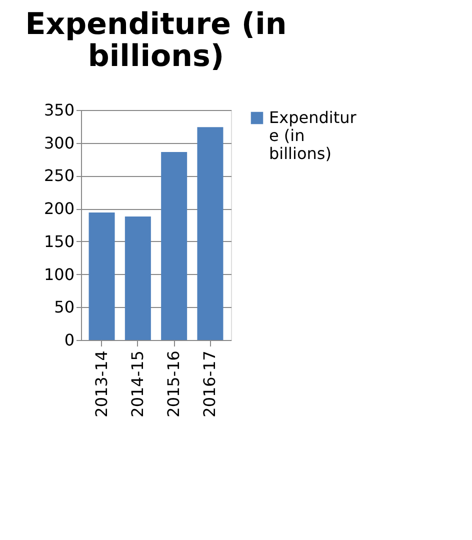 The height and width of the screenshot is (540, 472). Describe the element at coordinates (156, 40) in the screenshot. I see `chart-title: Expenditure (in billions)` at that location.